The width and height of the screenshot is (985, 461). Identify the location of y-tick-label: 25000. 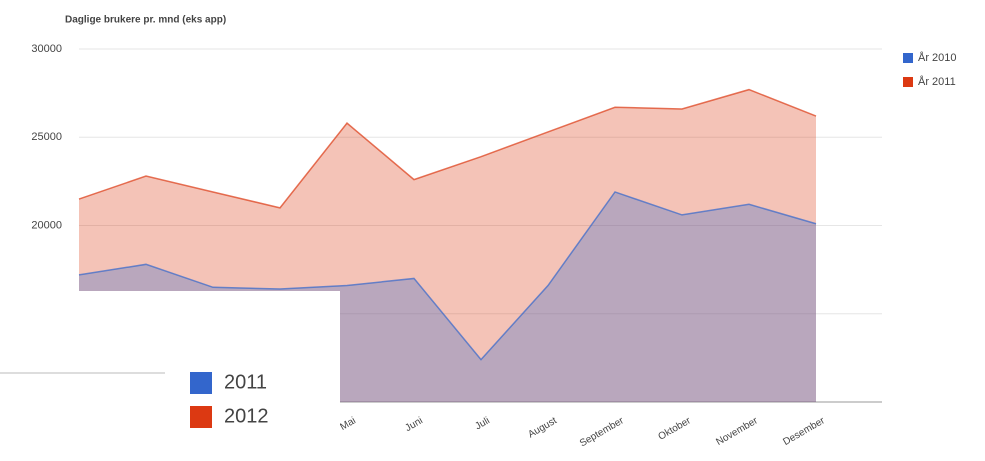
(46, 137).